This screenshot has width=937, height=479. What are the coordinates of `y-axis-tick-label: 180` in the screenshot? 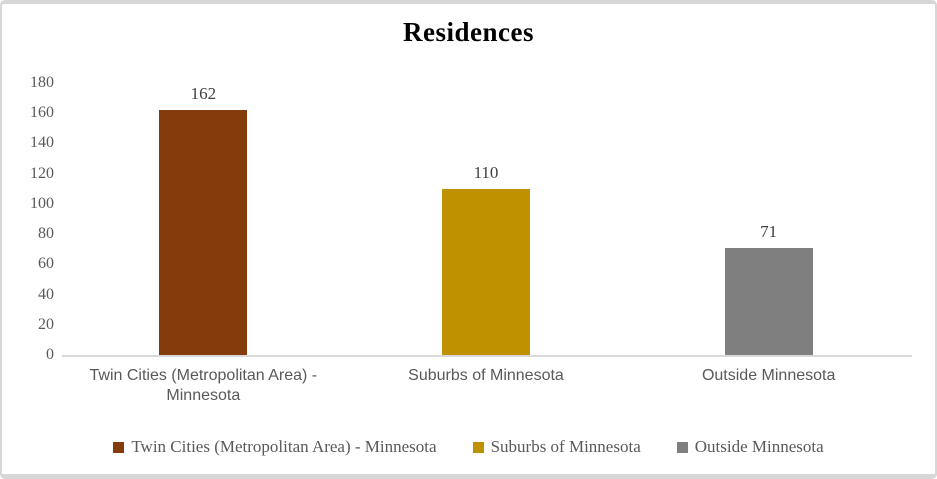 It's located at (42, 82).